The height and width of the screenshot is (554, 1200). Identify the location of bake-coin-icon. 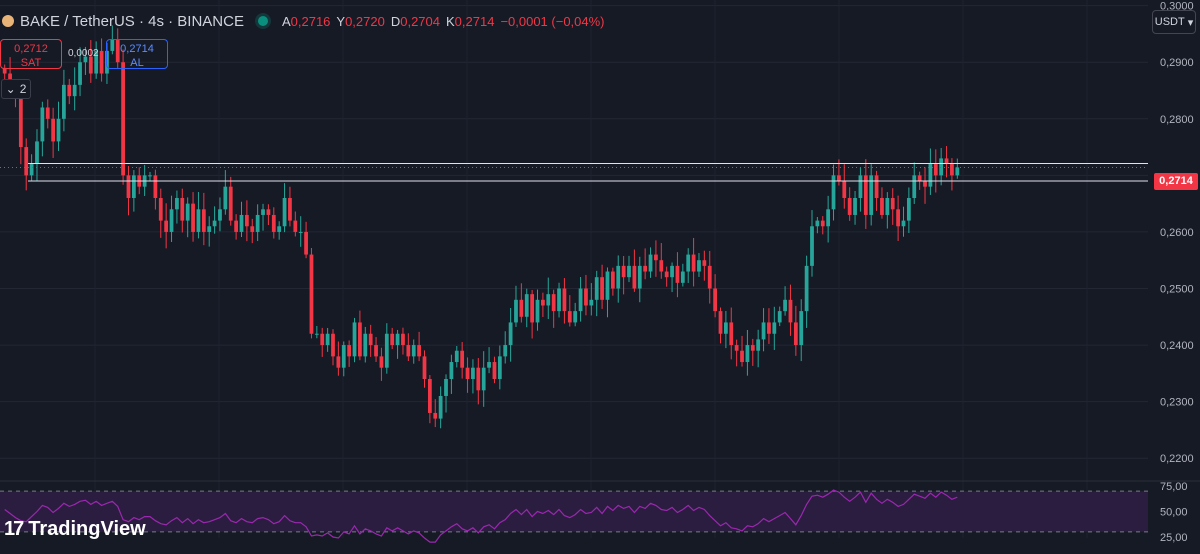
(8, 21).